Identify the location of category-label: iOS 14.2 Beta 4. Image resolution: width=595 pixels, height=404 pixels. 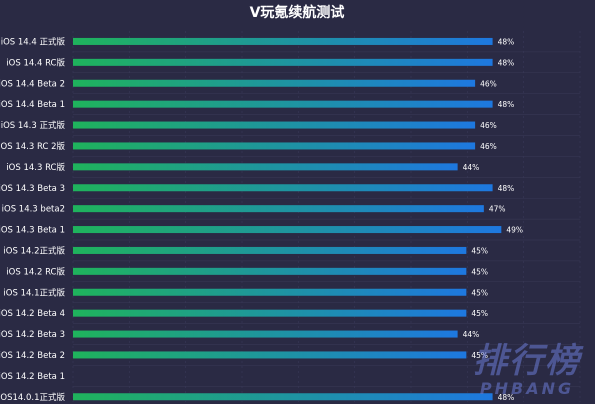
(32, 314).